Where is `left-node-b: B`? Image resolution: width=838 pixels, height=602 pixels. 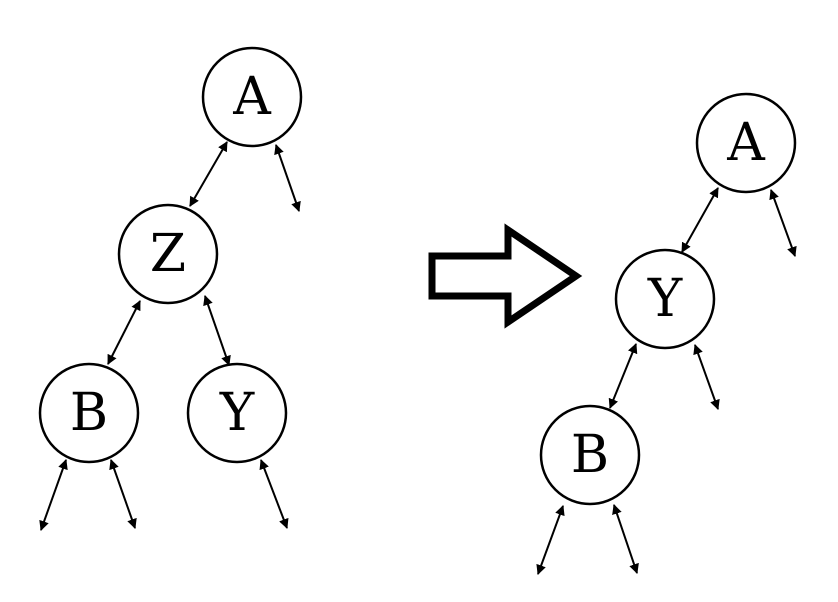
left-node-b: B is located at coordinates (89, 413).